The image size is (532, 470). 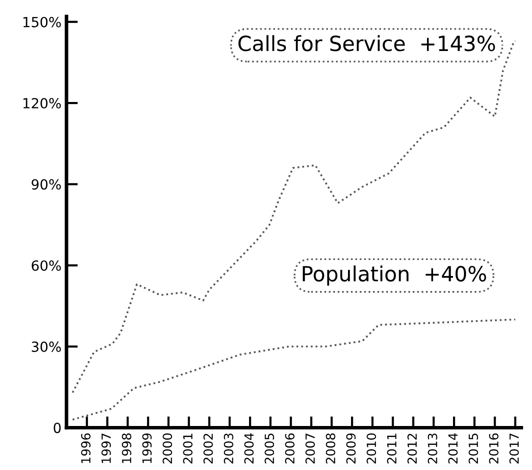 What do you see at coordinates (57, 428) in the screenshot?
I see `y-tick-label: 0` at bounding box center [57, 428].